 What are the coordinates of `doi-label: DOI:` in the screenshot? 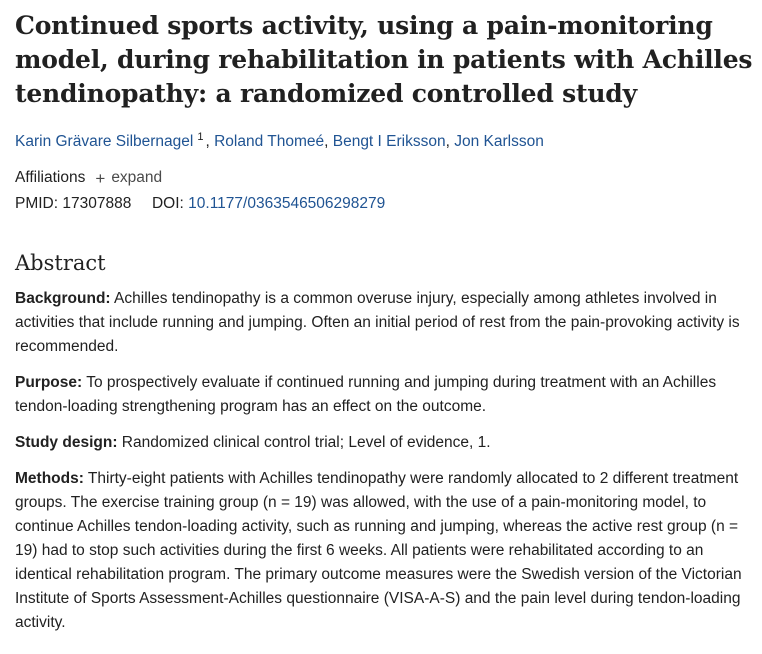 It's located at (167, 203).